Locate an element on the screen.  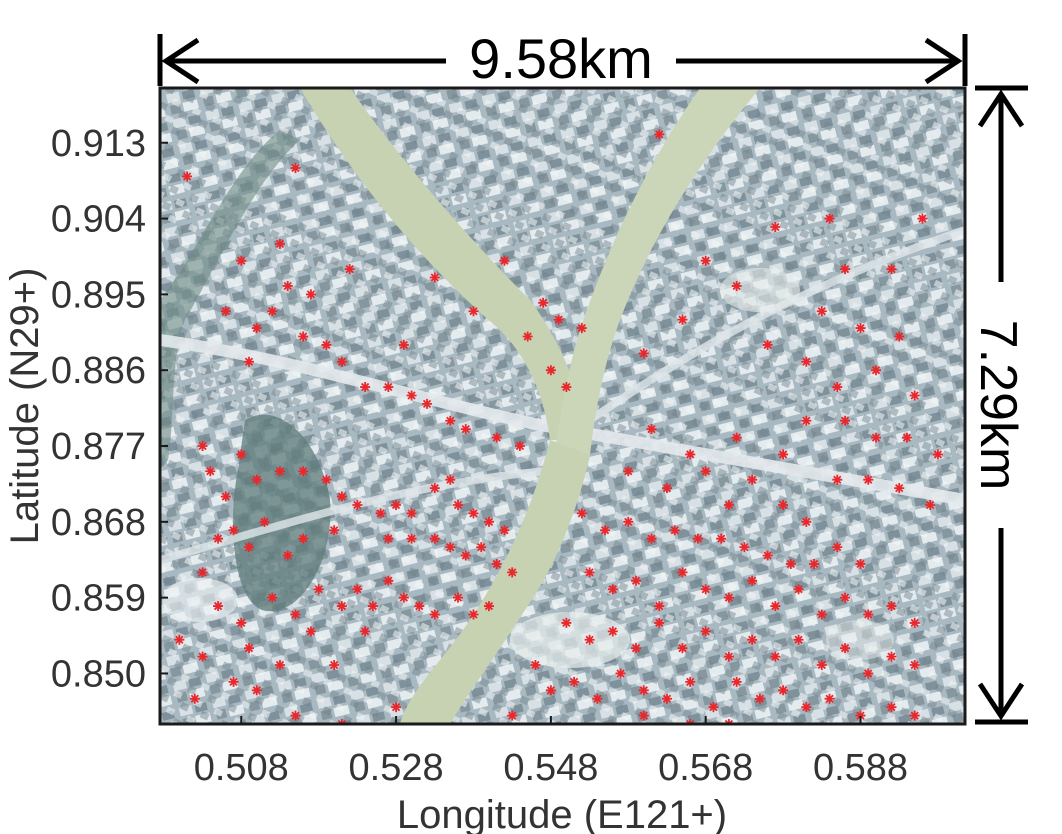
river-east-branch is located at coordinates (657, 271).